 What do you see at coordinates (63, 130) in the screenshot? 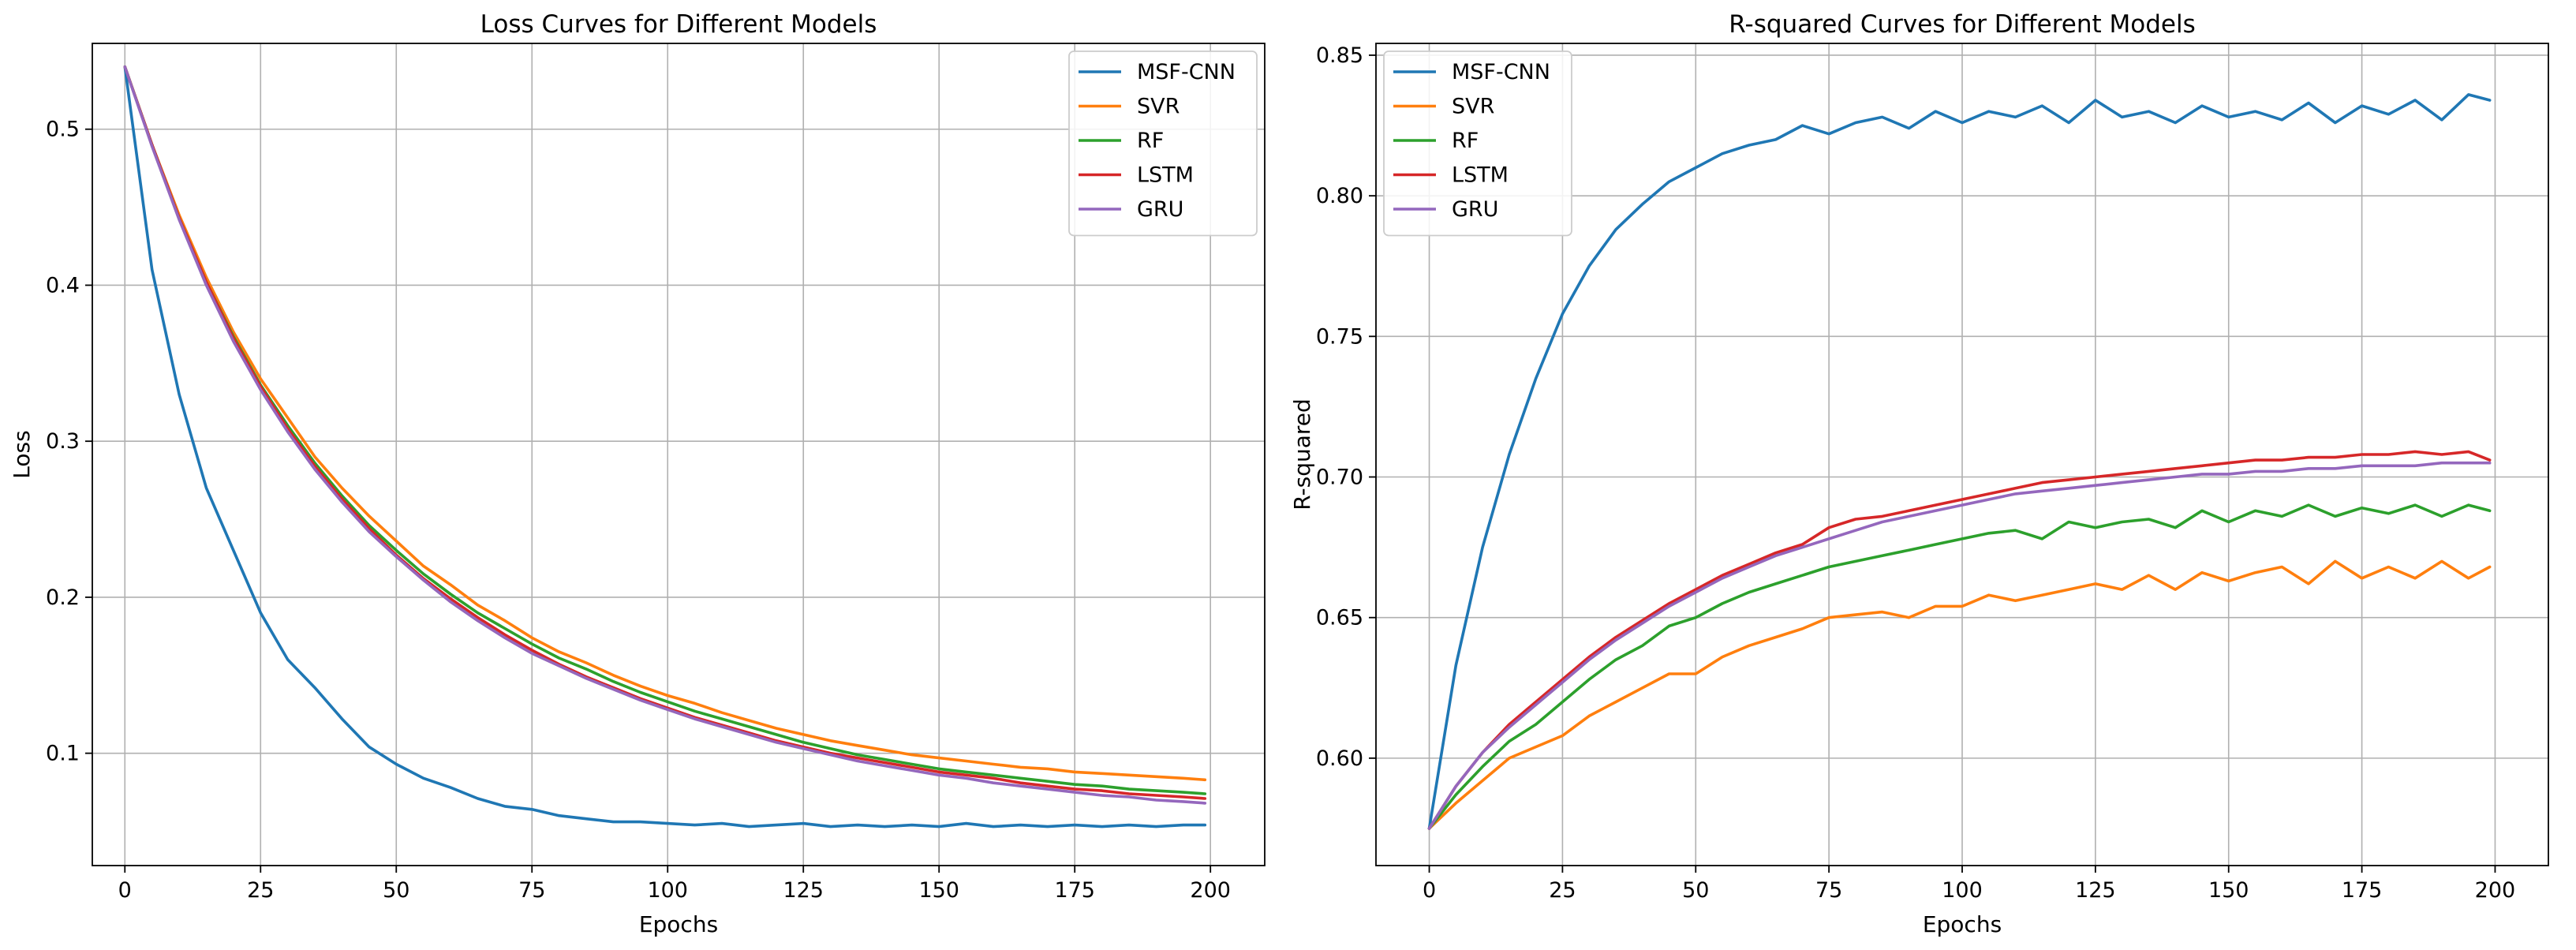
I see `y-tick-label: 0.5` at bounding box center [63, 130].